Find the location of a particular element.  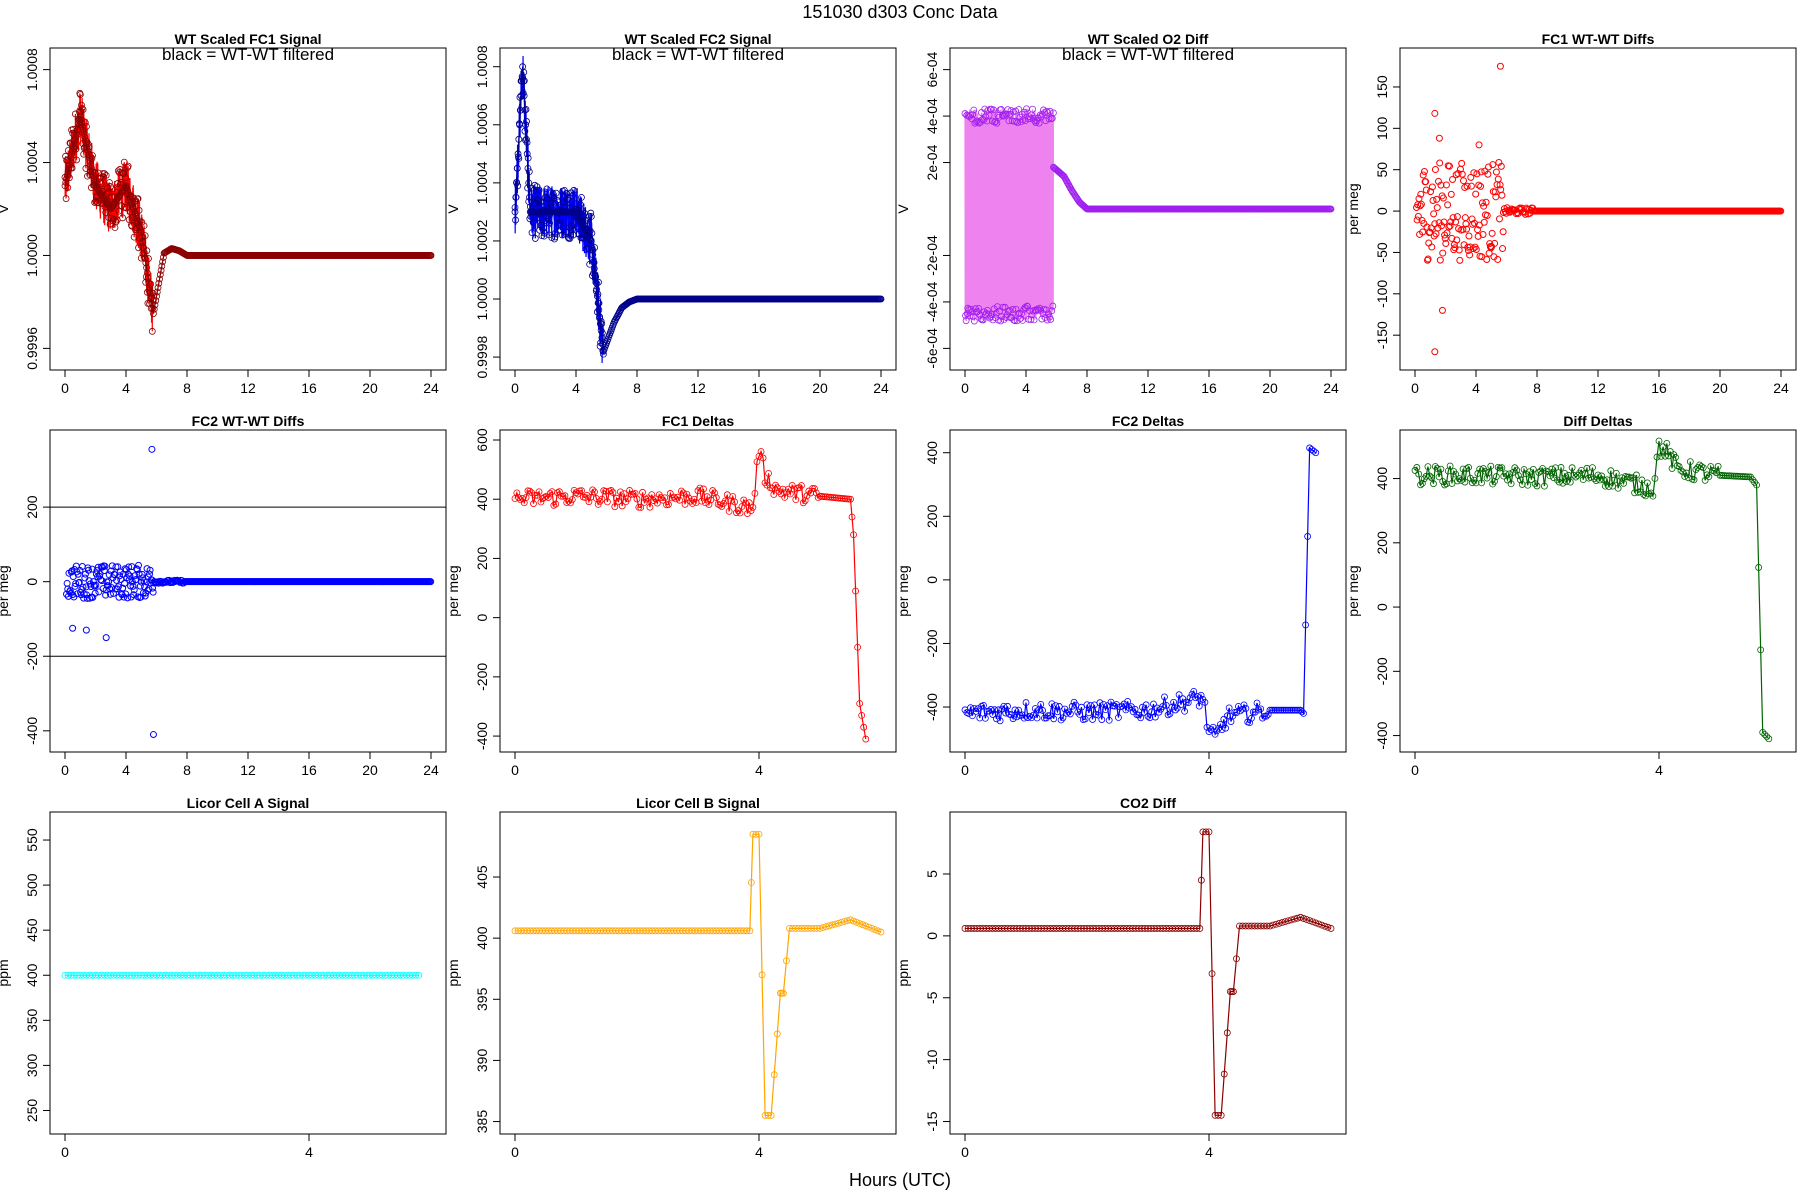

plot-title: Licor Cell B Signal is located at coordinates (698, 803).